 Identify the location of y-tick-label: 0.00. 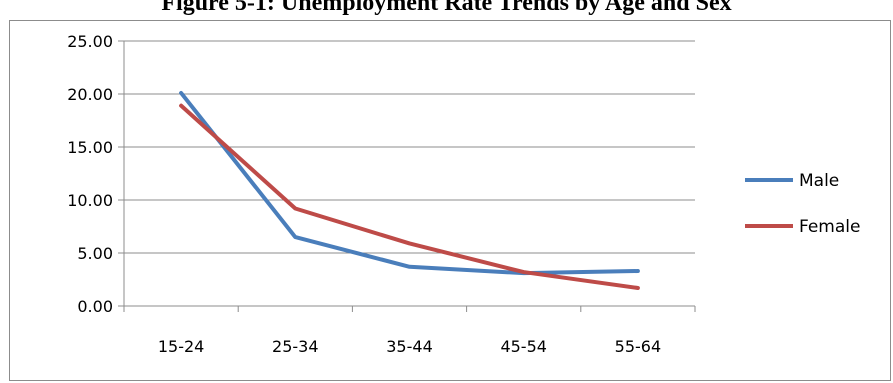
(95, 306).